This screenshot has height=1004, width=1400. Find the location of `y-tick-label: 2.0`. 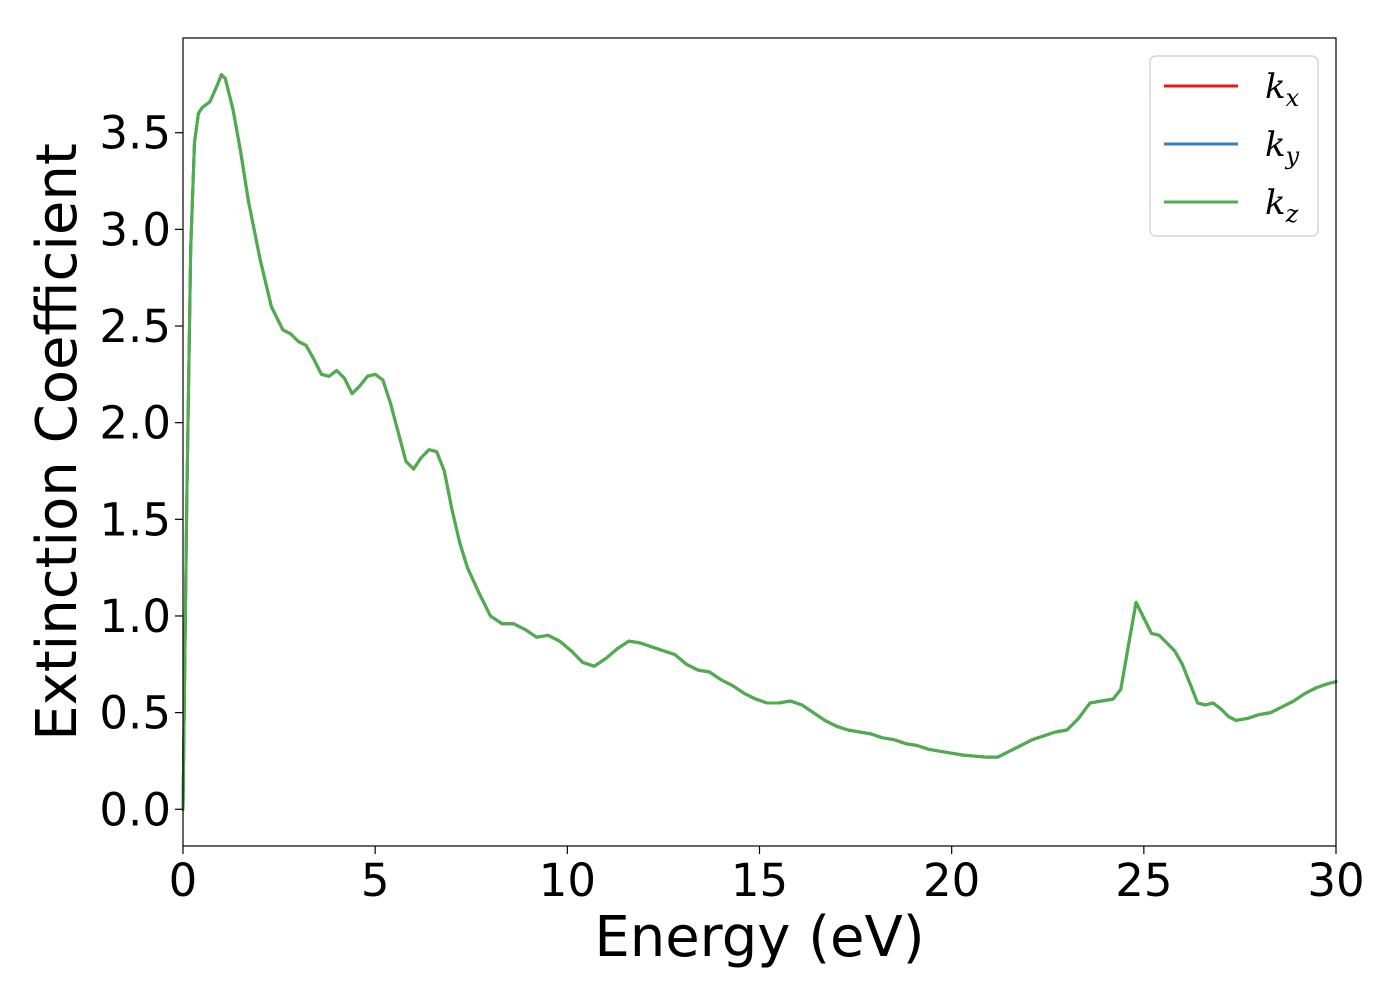

y-tick-label: 2.0 is located at coordinates (135, 423).